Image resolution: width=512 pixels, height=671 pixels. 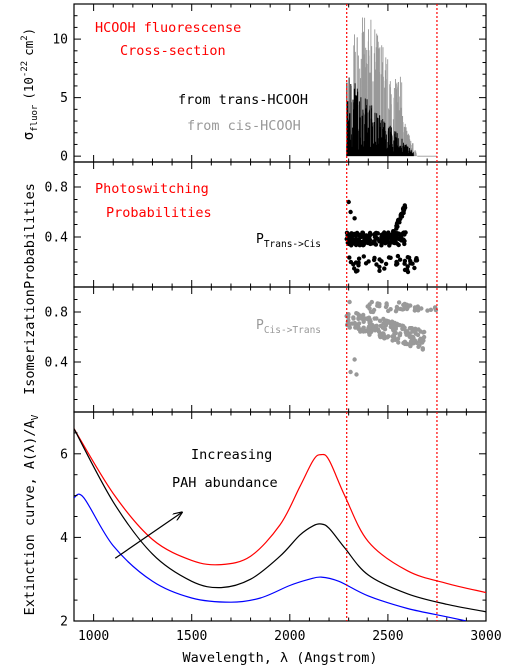 I want to click on y-tick-label: 5, so click(x=64, y=98).